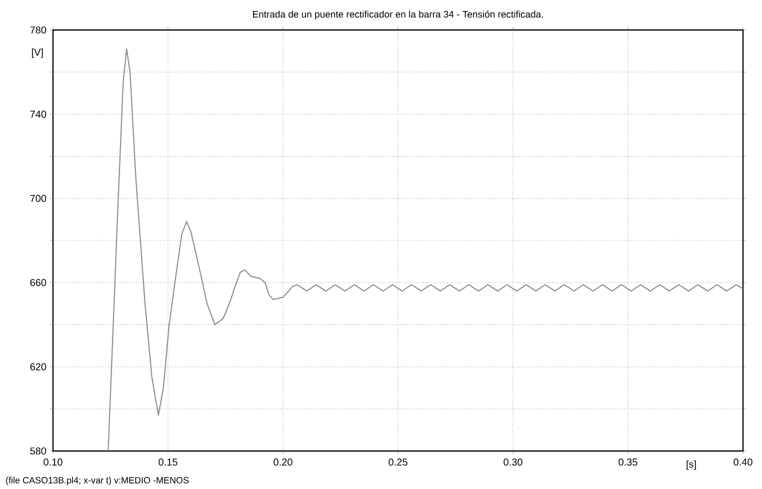 This screenshot has height=489, width=762. I want to click on x-axis-title: [s], so click(691, 465).